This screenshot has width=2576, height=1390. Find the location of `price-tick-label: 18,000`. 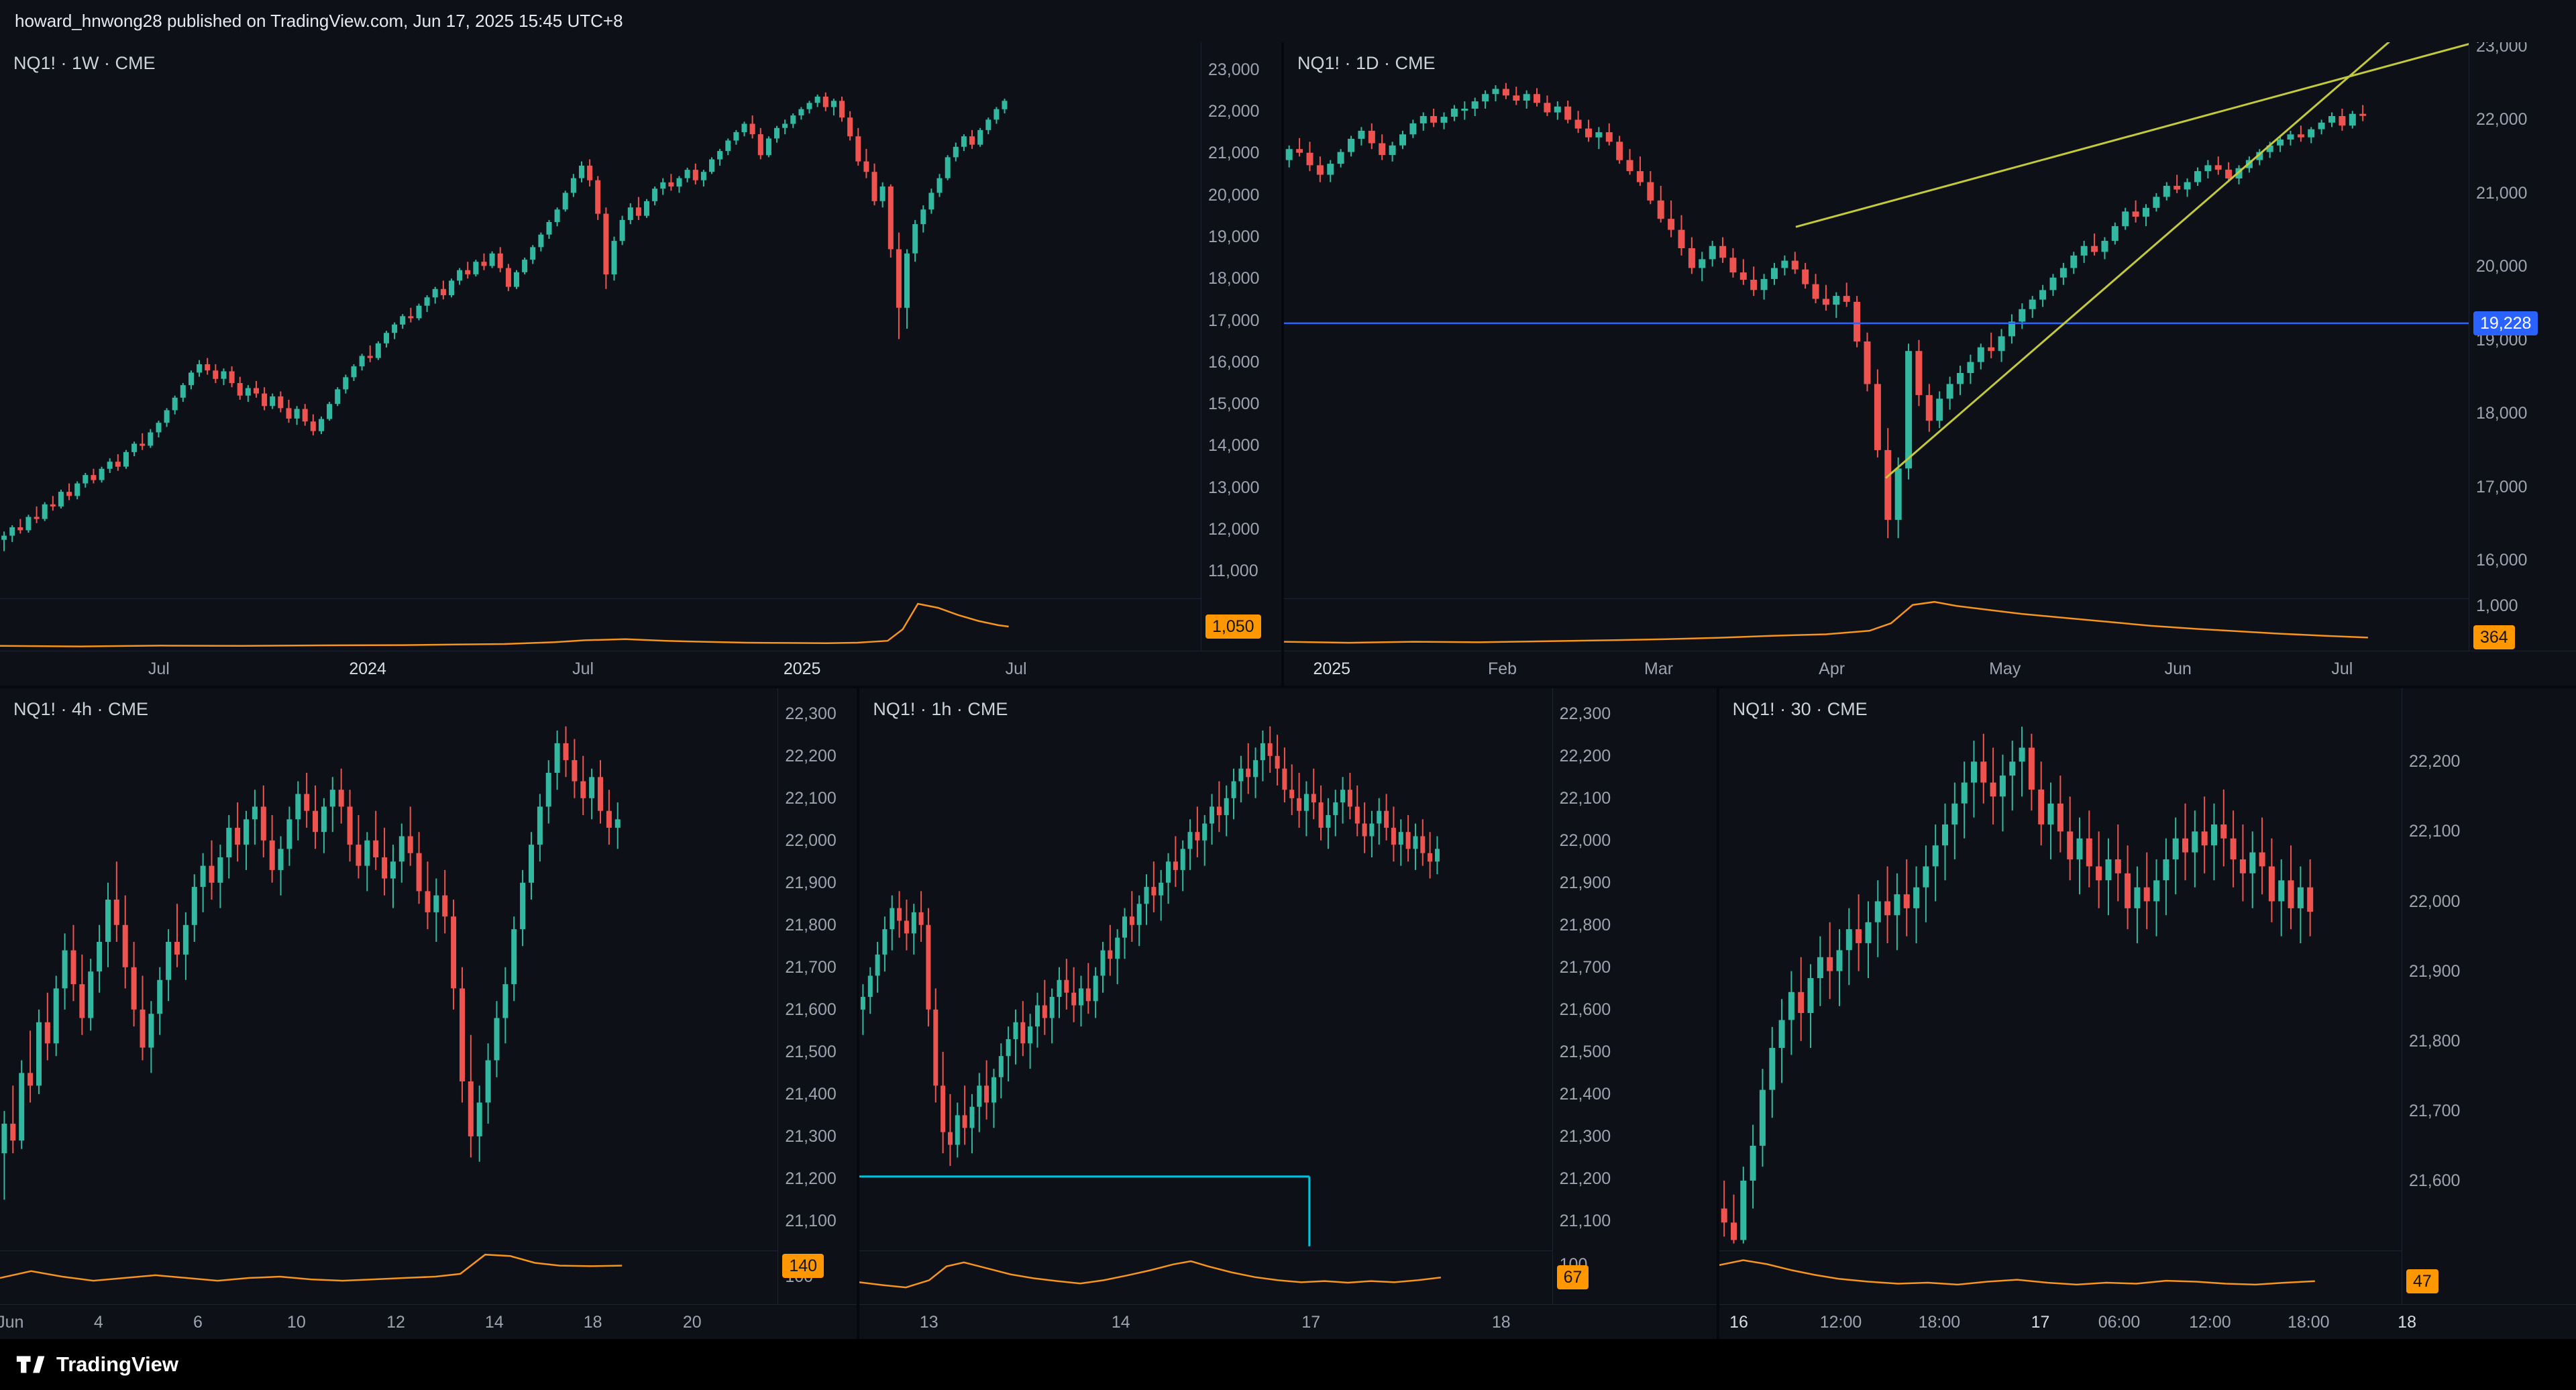

price-tick-label: 18,000 is located at coordinates (1234, 278).